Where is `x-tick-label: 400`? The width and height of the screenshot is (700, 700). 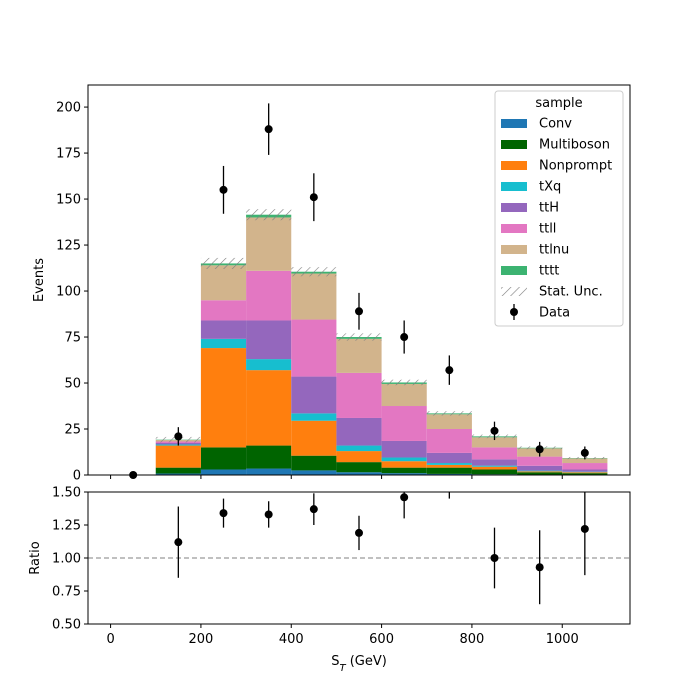 x-tick-label: 400 is located at coordinates (291, 639).